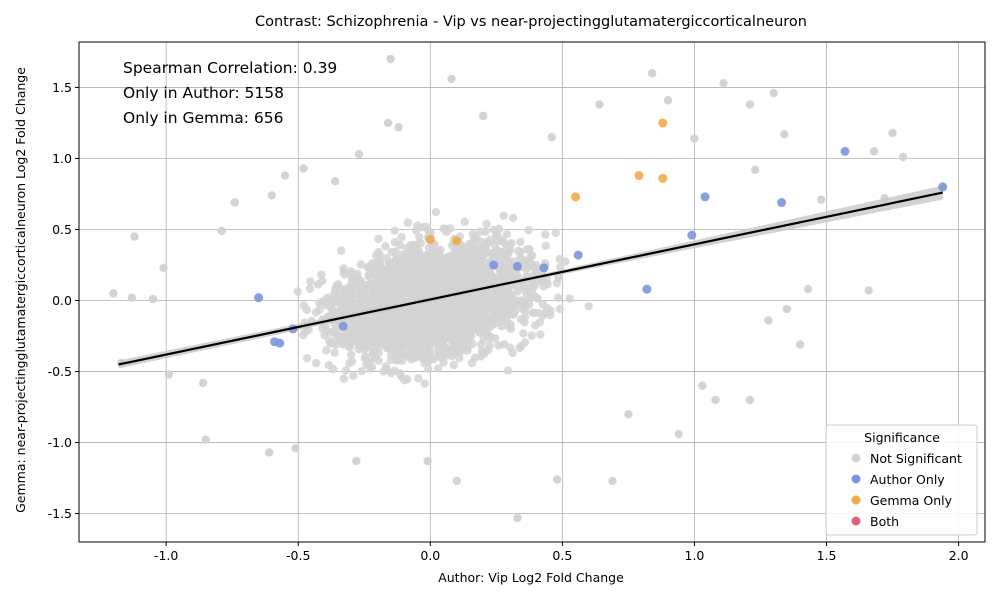 The image size is (1000, 600). What do you see at coordinates (62, 229) in the screenshot?
I see `y-tick-label: 0.5` at bounding box center [62, 229].